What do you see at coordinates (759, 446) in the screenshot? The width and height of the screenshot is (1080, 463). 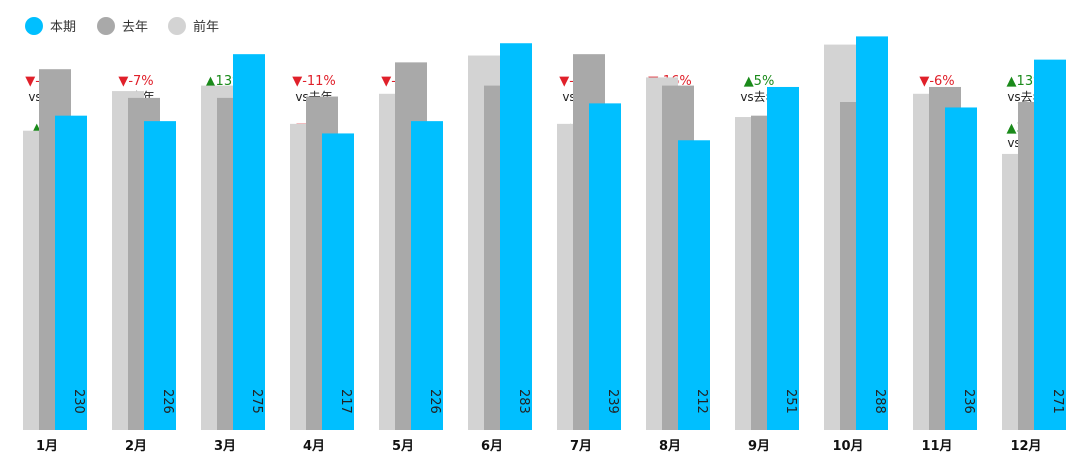 I see `x-tick-label-9: 9月` at bounding box center [759, 446].